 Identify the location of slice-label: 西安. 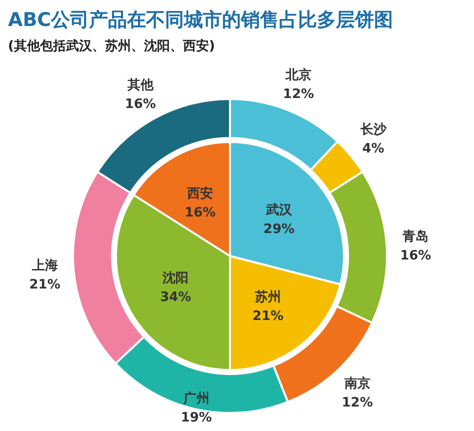
(200, 194).